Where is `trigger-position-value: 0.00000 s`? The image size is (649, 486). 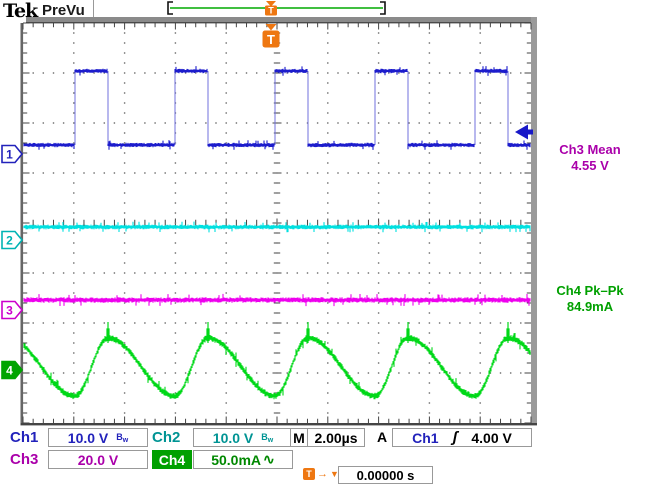 trigger-position-value: 0.00000 s is located at coordinates (385, 475).